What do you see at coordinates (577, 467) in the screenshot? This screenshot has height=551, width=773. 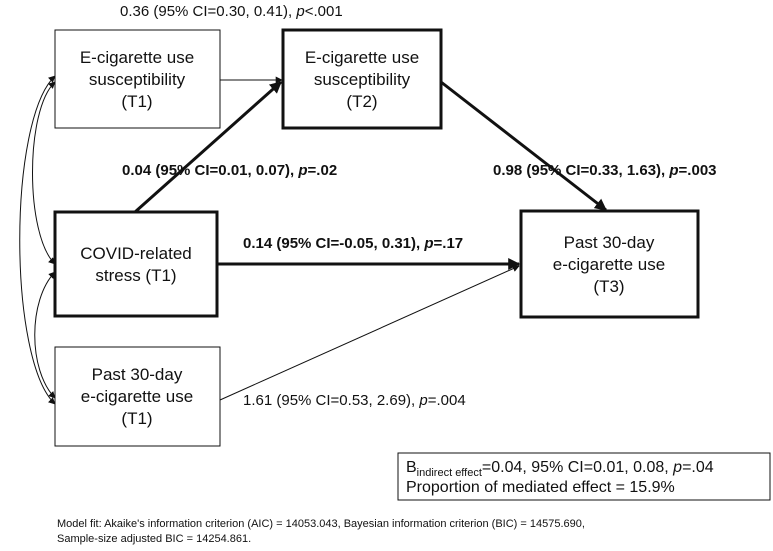 I see `estimate: =0.04, 95% CI=0.01, 0.08,` at bounding box center [577, 467].